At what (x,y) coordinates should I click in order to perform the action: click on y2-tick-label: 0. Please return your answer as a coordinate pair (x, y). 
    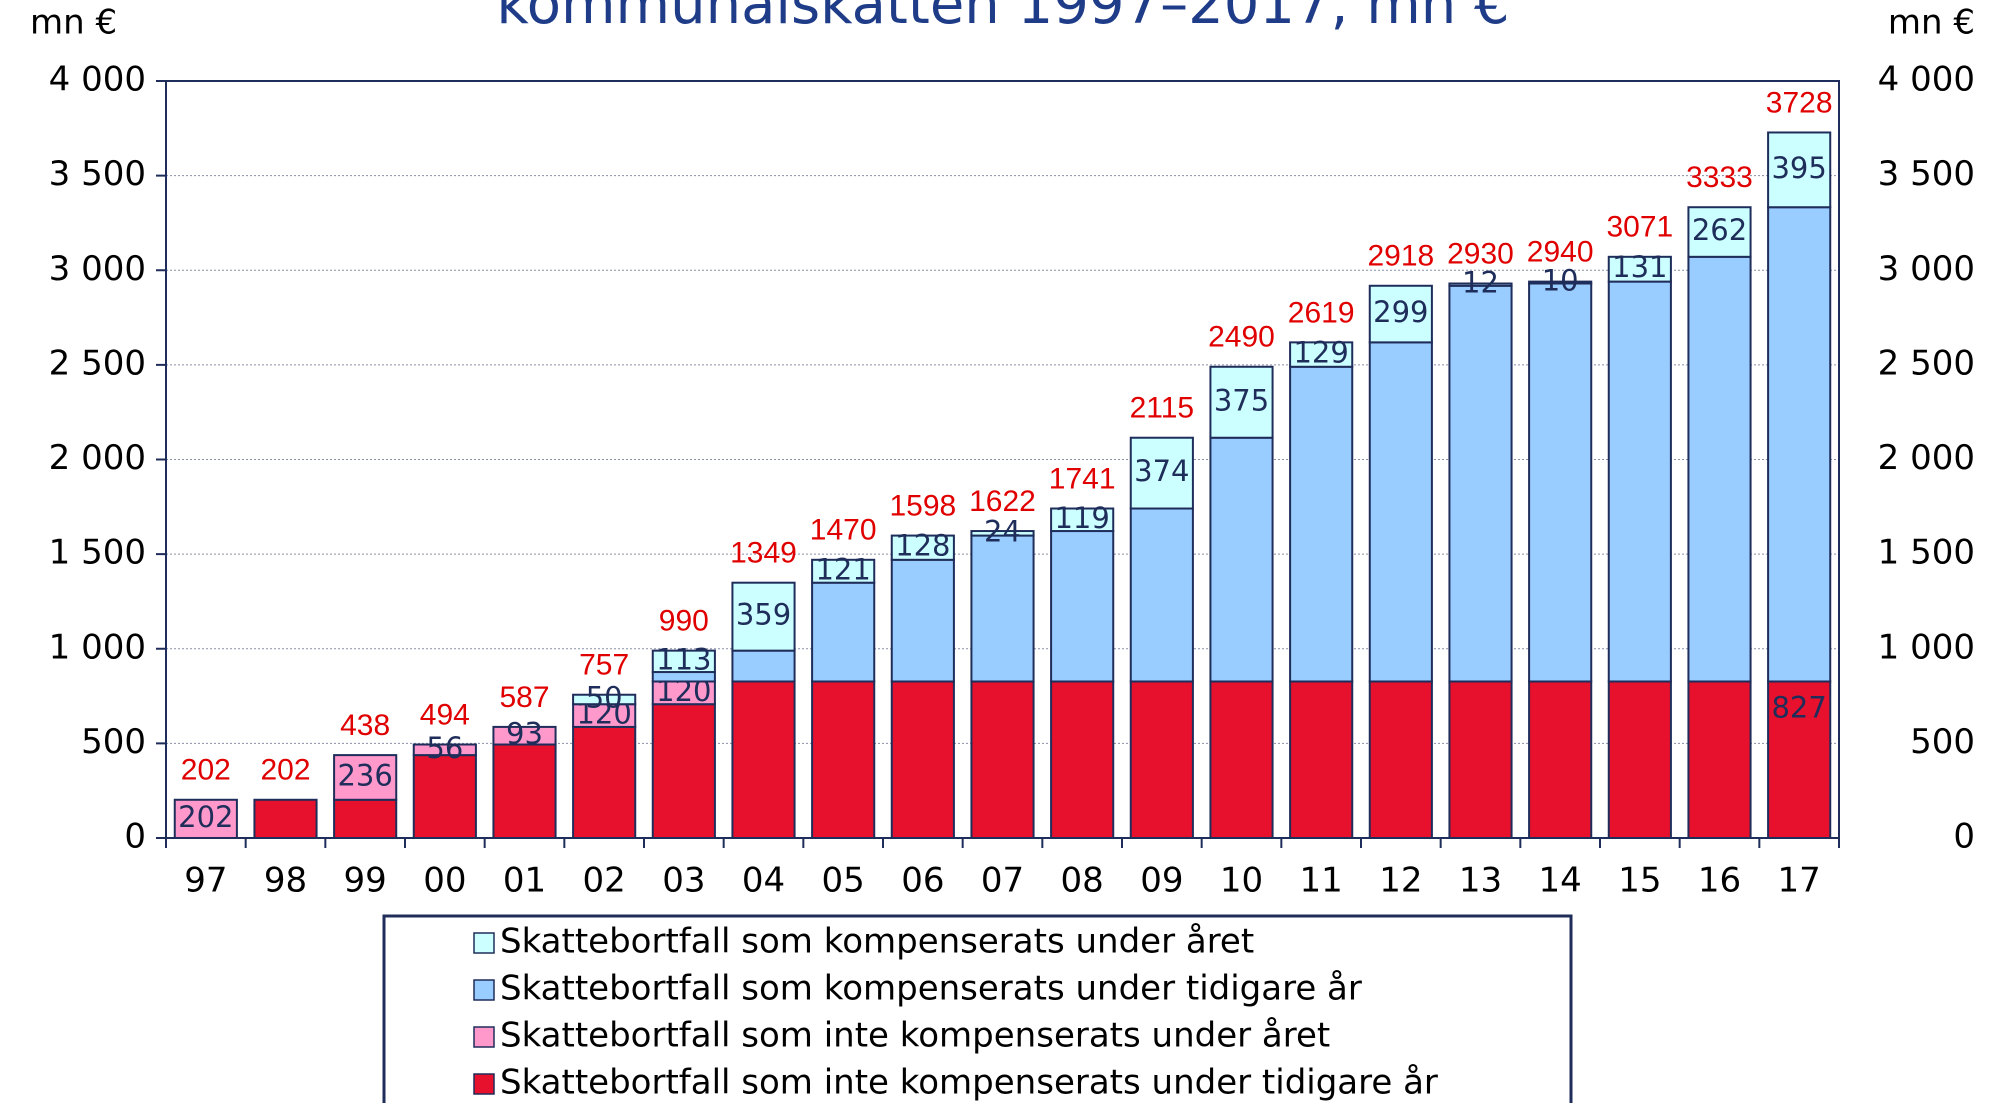
    Looking at the image, I should click on (1964, 837).